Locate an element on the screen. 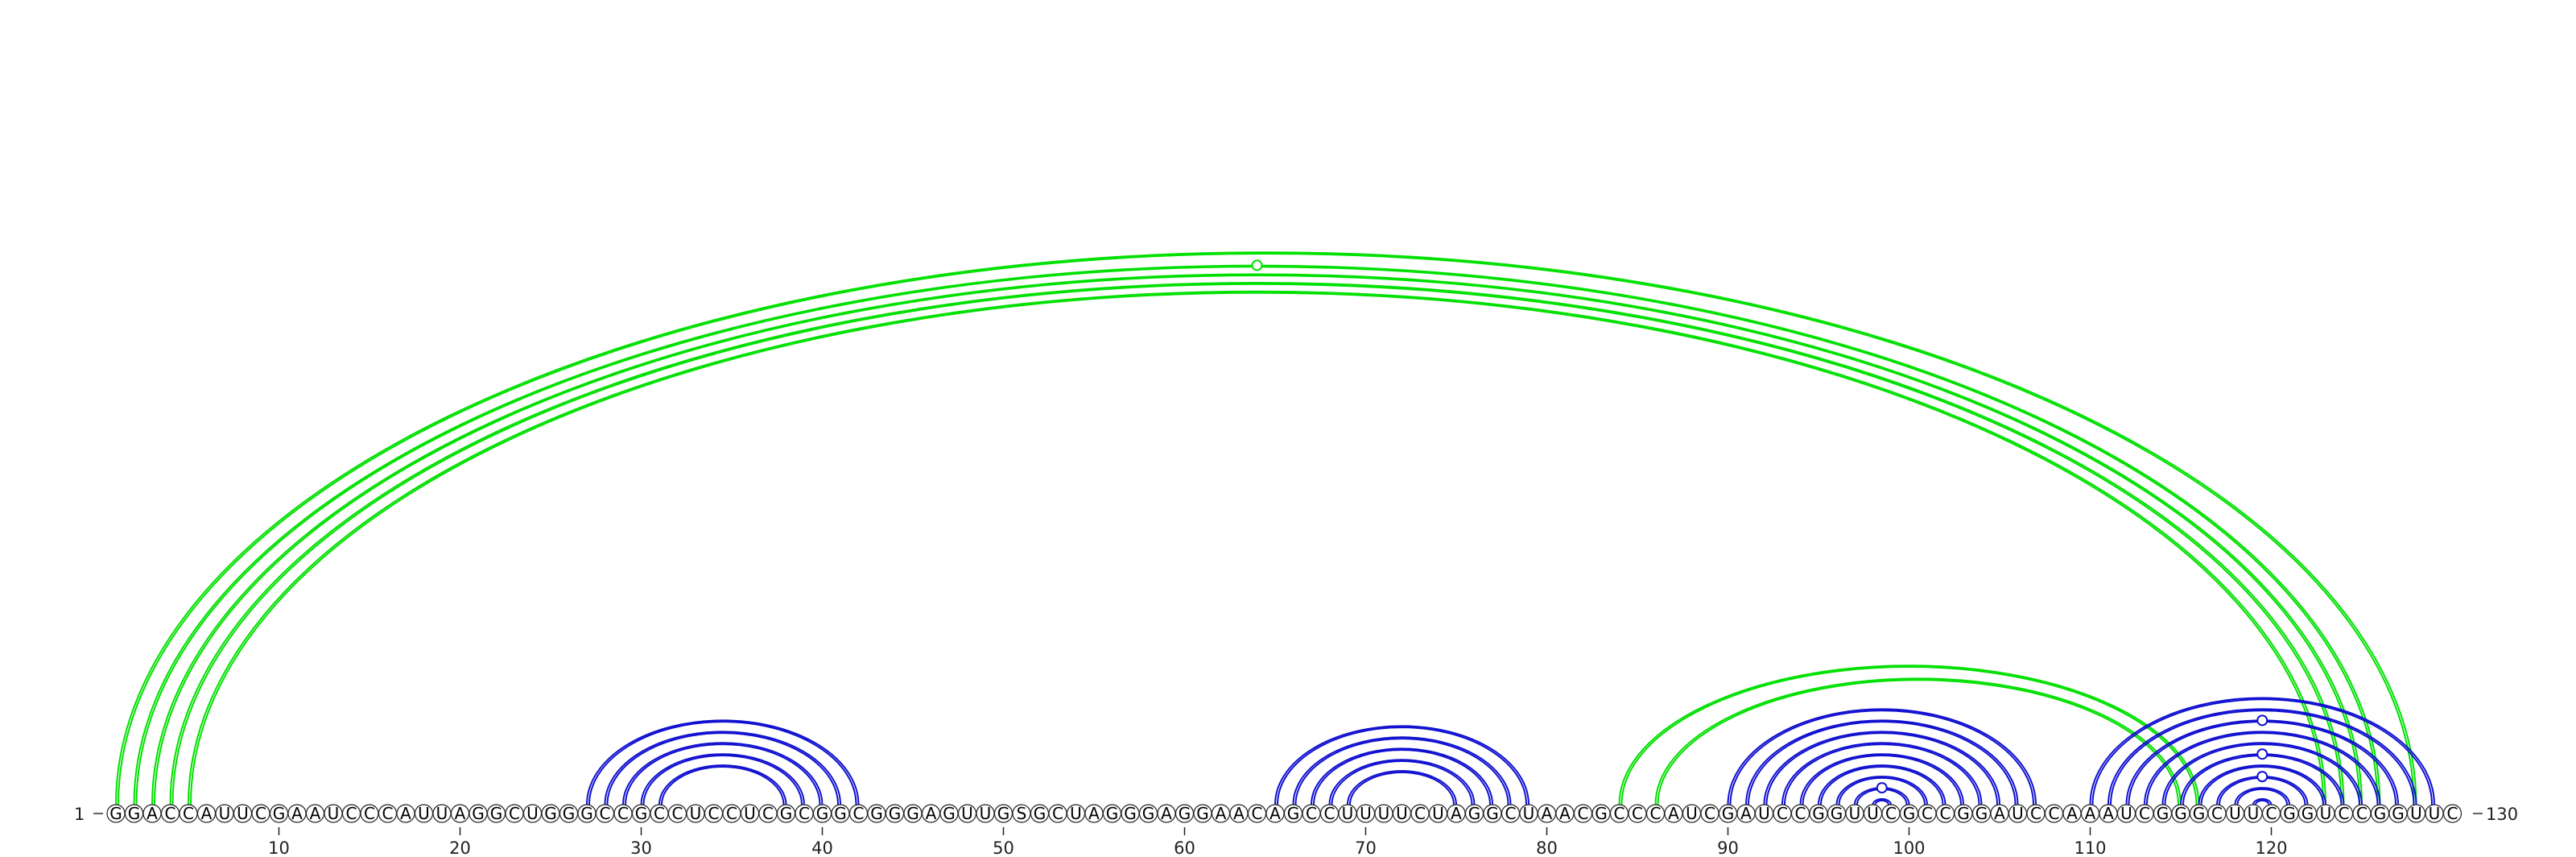 The image size is (2576, 857). nucleotide-4: C is located at coordinates (170, 813).